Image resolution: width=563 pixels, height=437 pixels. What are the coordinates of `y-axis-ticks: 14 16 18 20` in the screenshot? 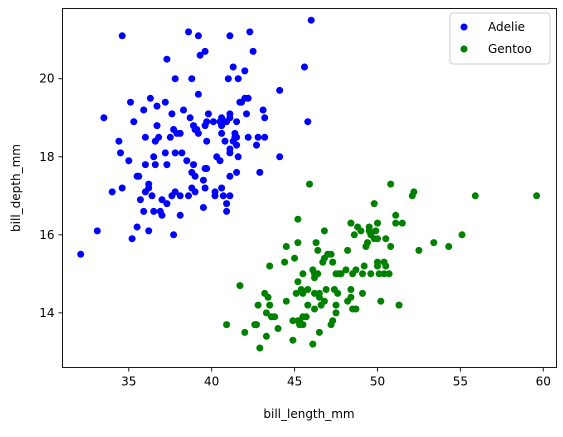 It's located at (51, 196).